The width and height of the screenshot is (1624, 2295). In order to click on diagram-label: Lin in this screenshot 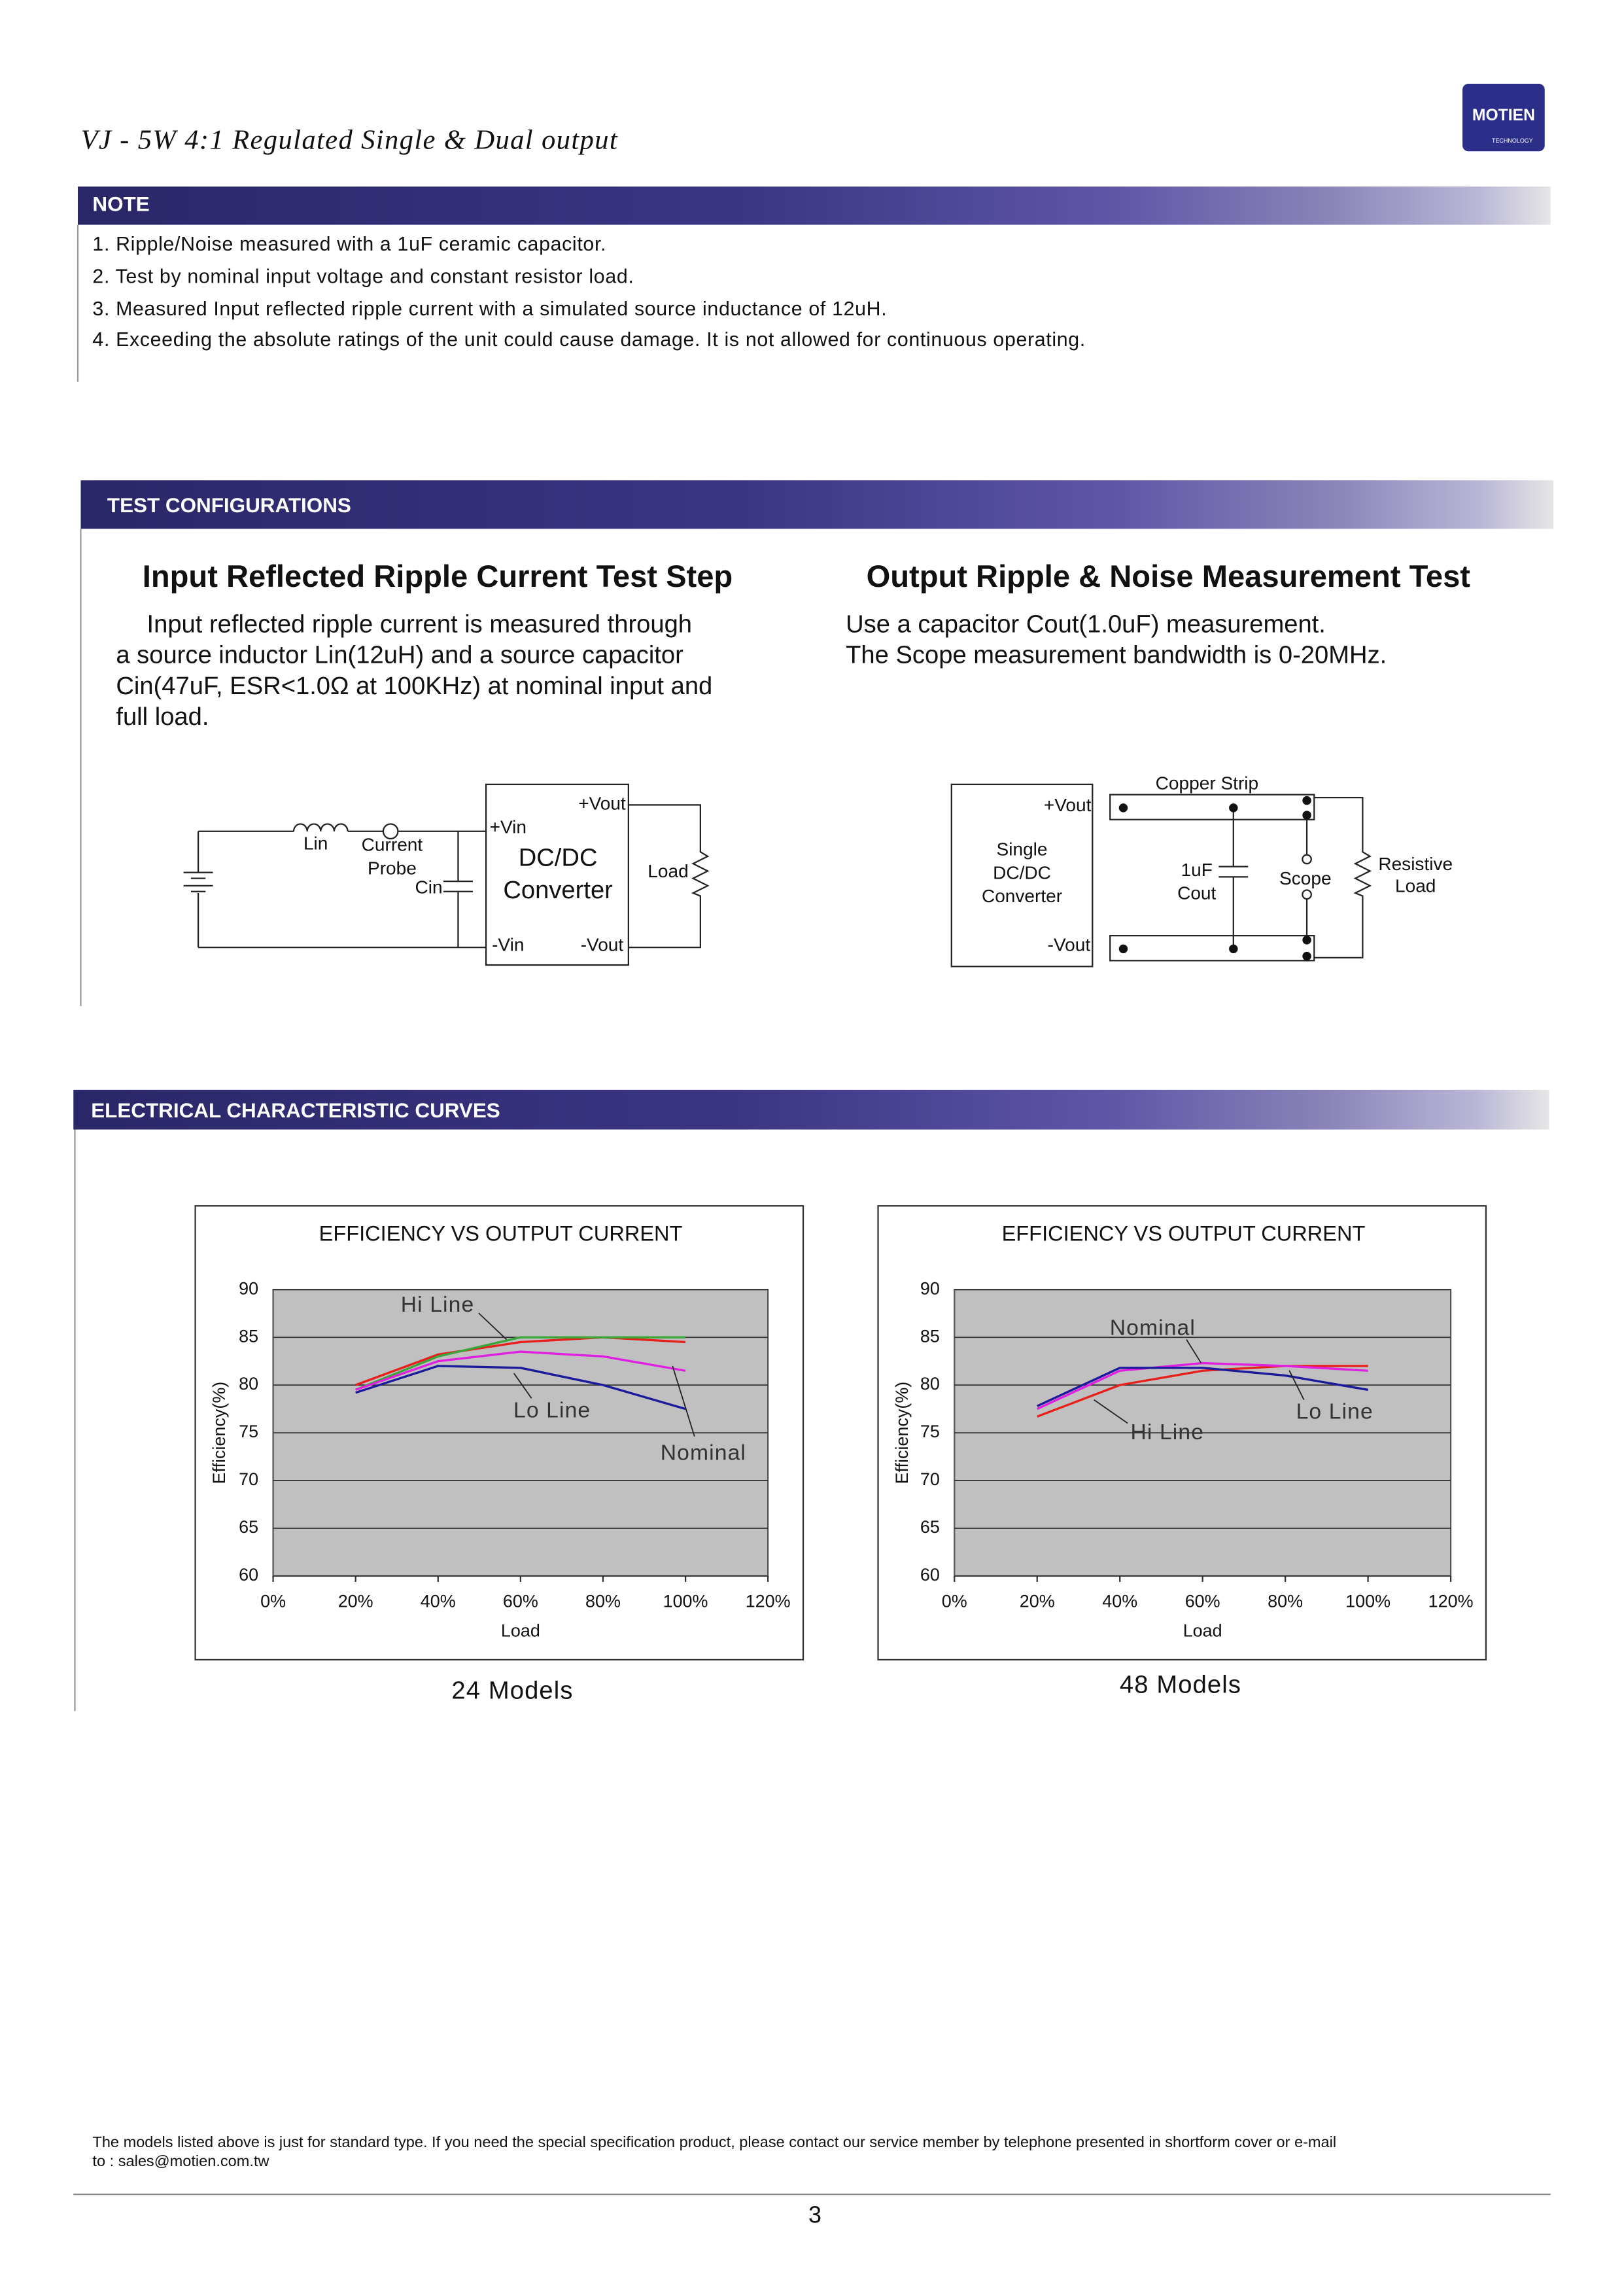, I will do `click(315, 843)`.